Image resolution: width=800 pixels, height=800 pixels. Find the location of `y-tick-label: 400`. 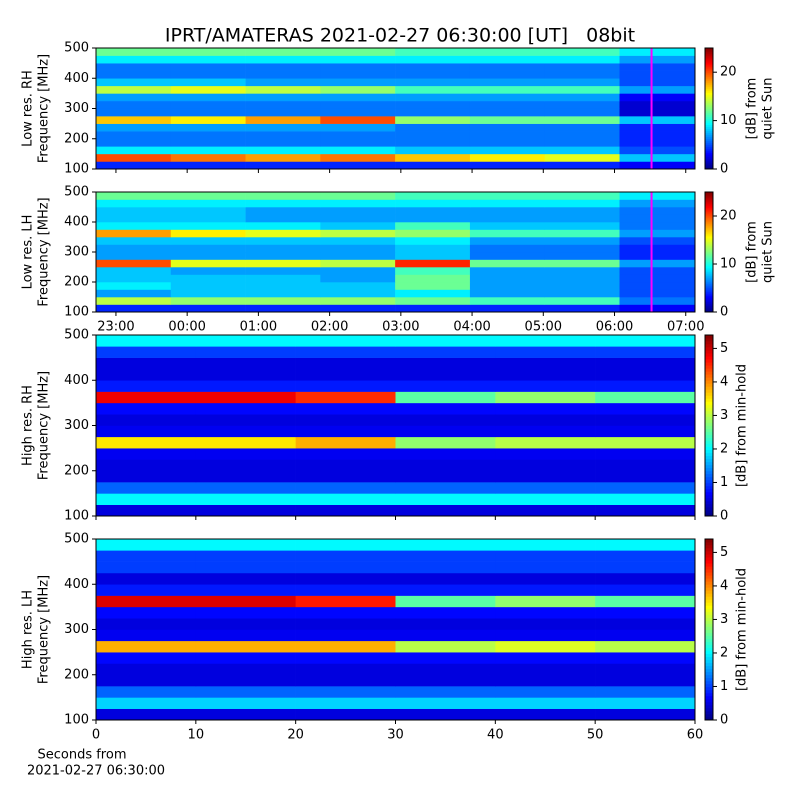

y-tick-label: 400 is located at coordinates (76, 222).